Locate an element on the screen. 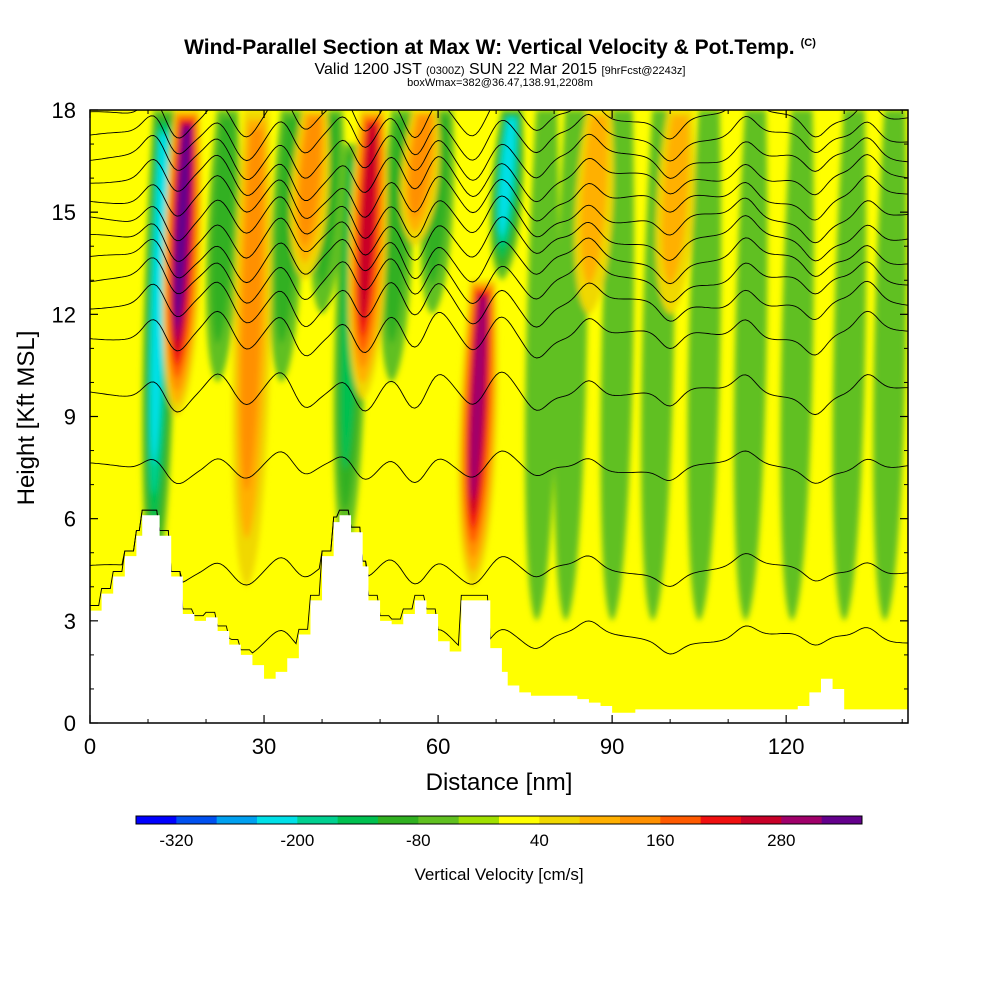 The image size is (1000, 1000). x-tick-label-1: 30 is located at coordinates (264, 746).